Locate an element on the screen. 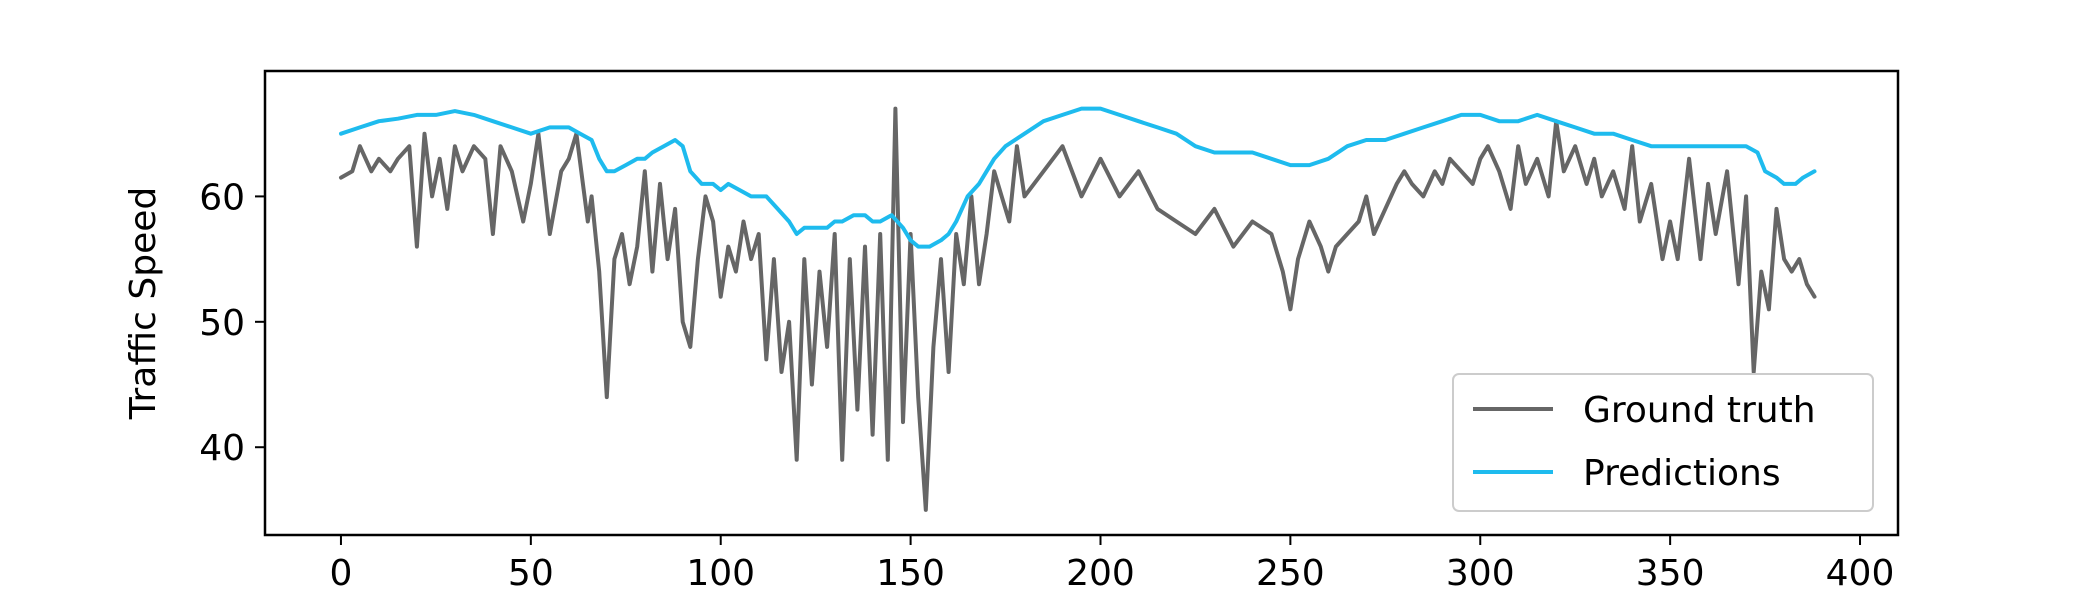 The width and height of the screenshot is (2100, 605). x-tick-label: 0 is located at coordinates (341, 573).